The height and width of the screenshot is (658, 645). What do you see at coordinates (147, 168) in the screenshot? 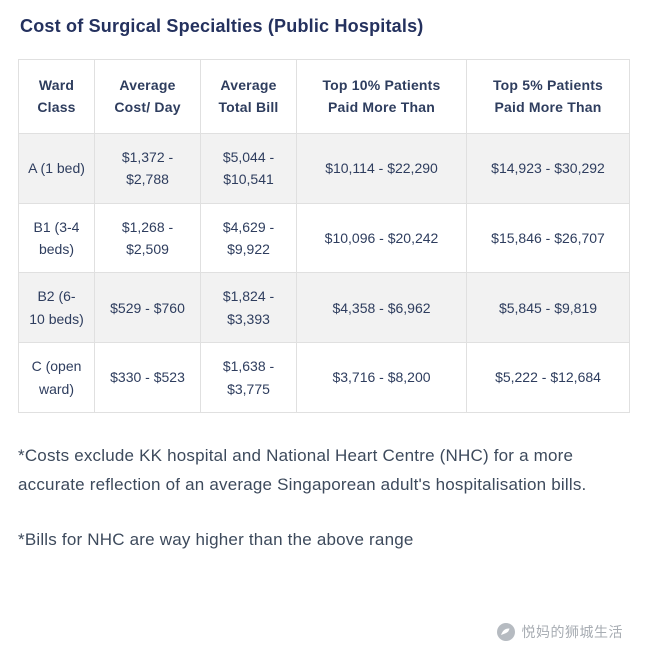
I see `avg-cost-day-cell: $1,372 - $2,788` at bounding box center [147, 168].